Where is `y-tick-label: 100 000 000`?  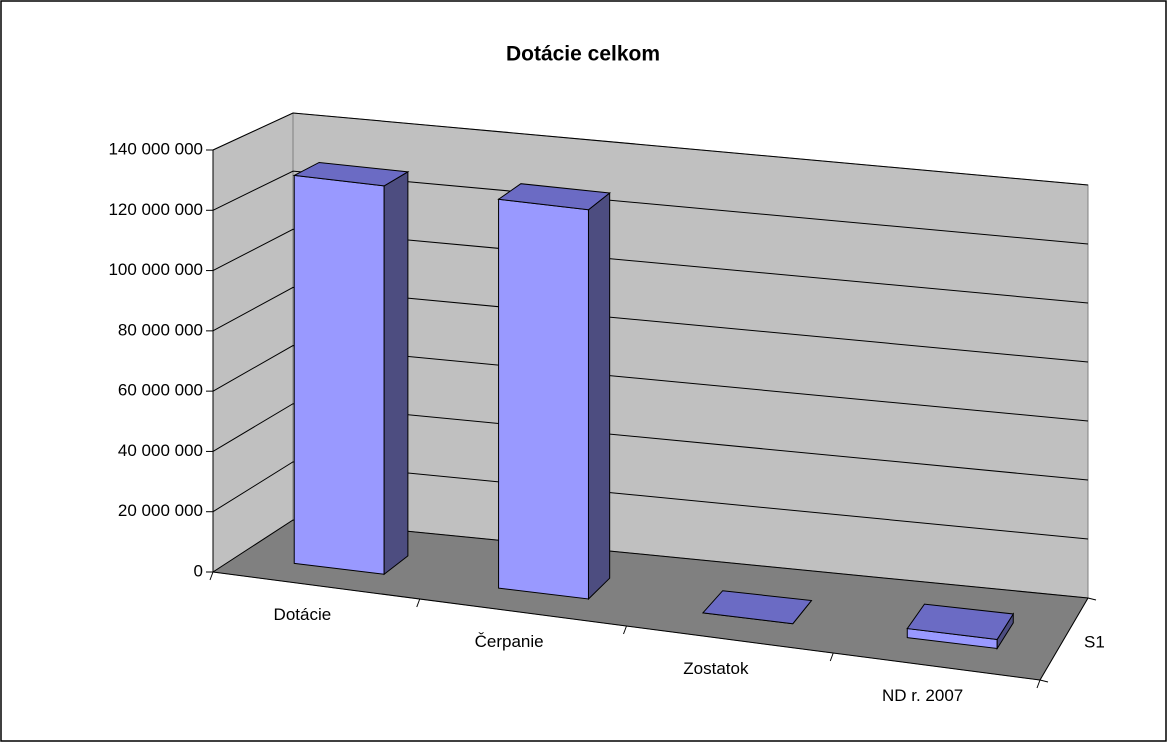
y-tick-label: 100 000 000 is located at coordinates (155, 269).